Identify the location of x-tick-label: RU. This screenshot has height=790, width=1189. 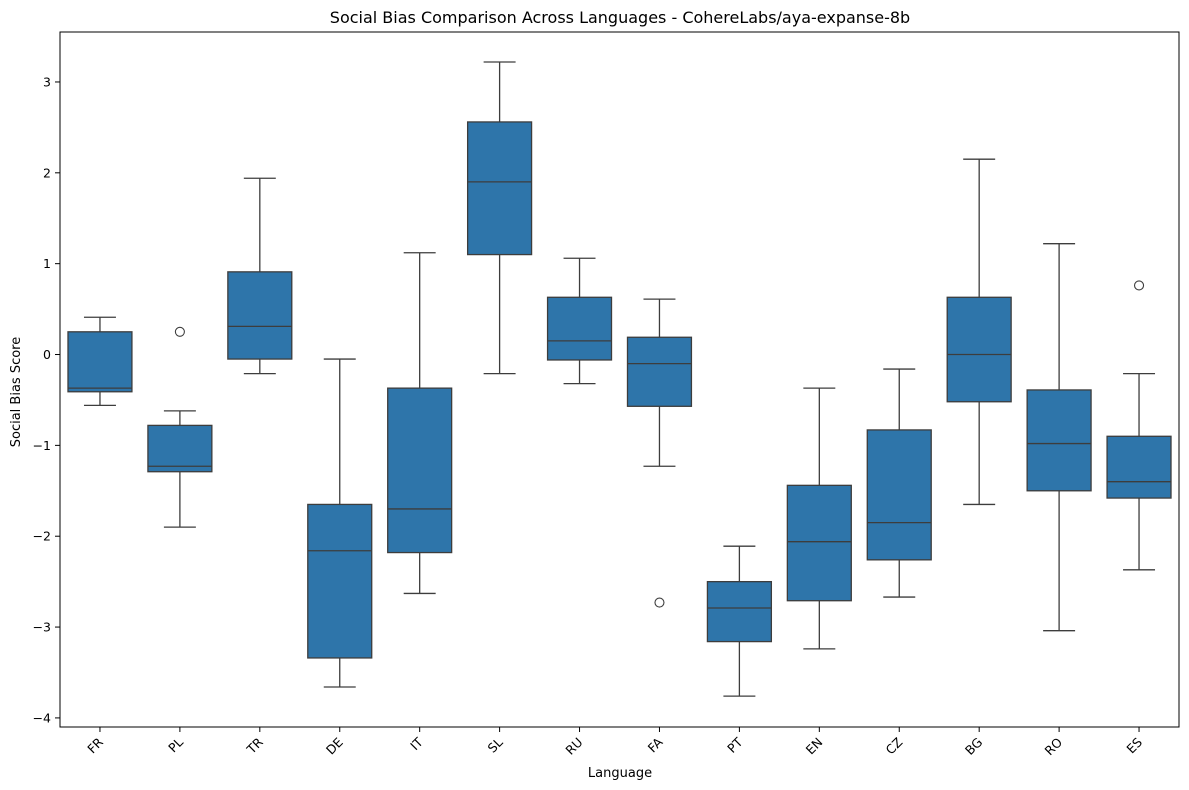
(573, 746).